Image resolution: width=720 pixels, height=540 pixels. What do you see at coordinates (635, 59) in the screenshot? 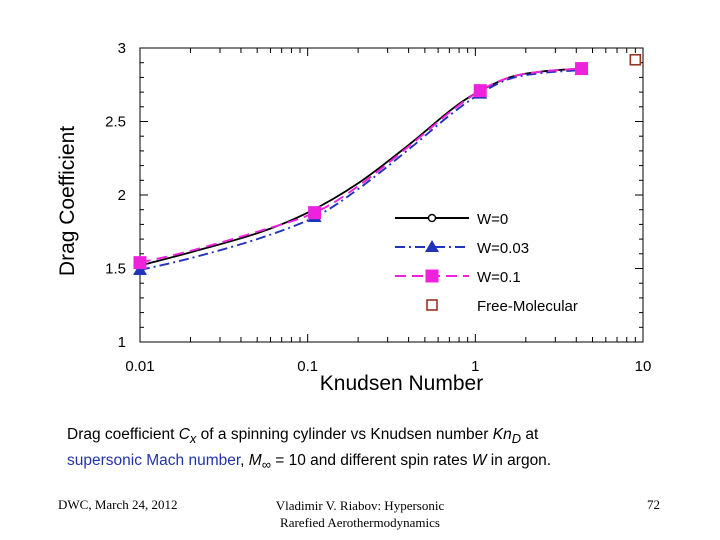
I see `series-marker-free-molecular` at bounding box center [635, 59].